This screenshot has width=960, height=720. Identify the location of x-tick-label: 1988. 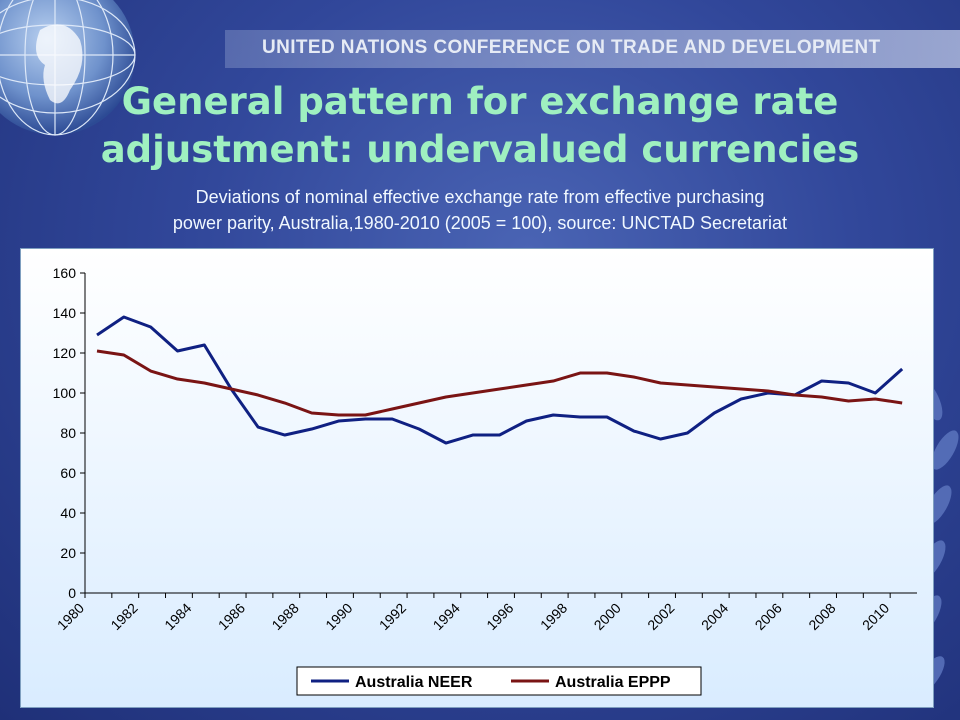
(284, 616).